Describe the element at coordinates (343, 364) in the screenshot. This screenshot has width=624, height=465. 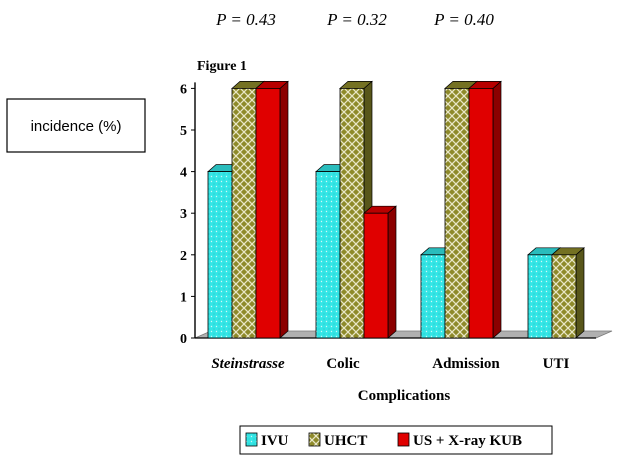
I see `x-tick-label: Colic` at that location.